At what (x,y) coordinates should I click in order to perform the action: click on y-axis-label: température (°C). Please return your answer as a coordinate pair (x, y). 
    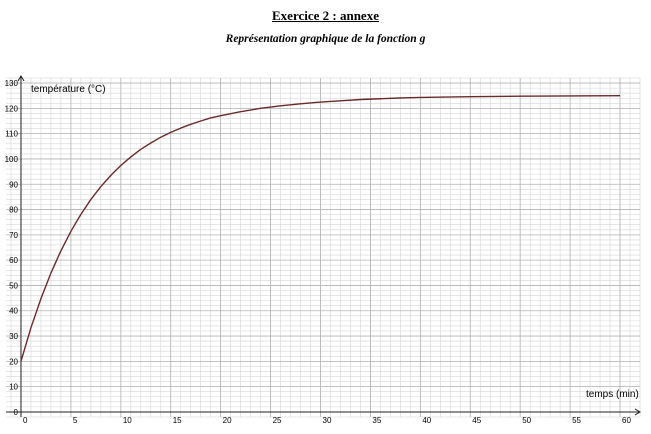
    Looking at the image, I should click on (68, 89).